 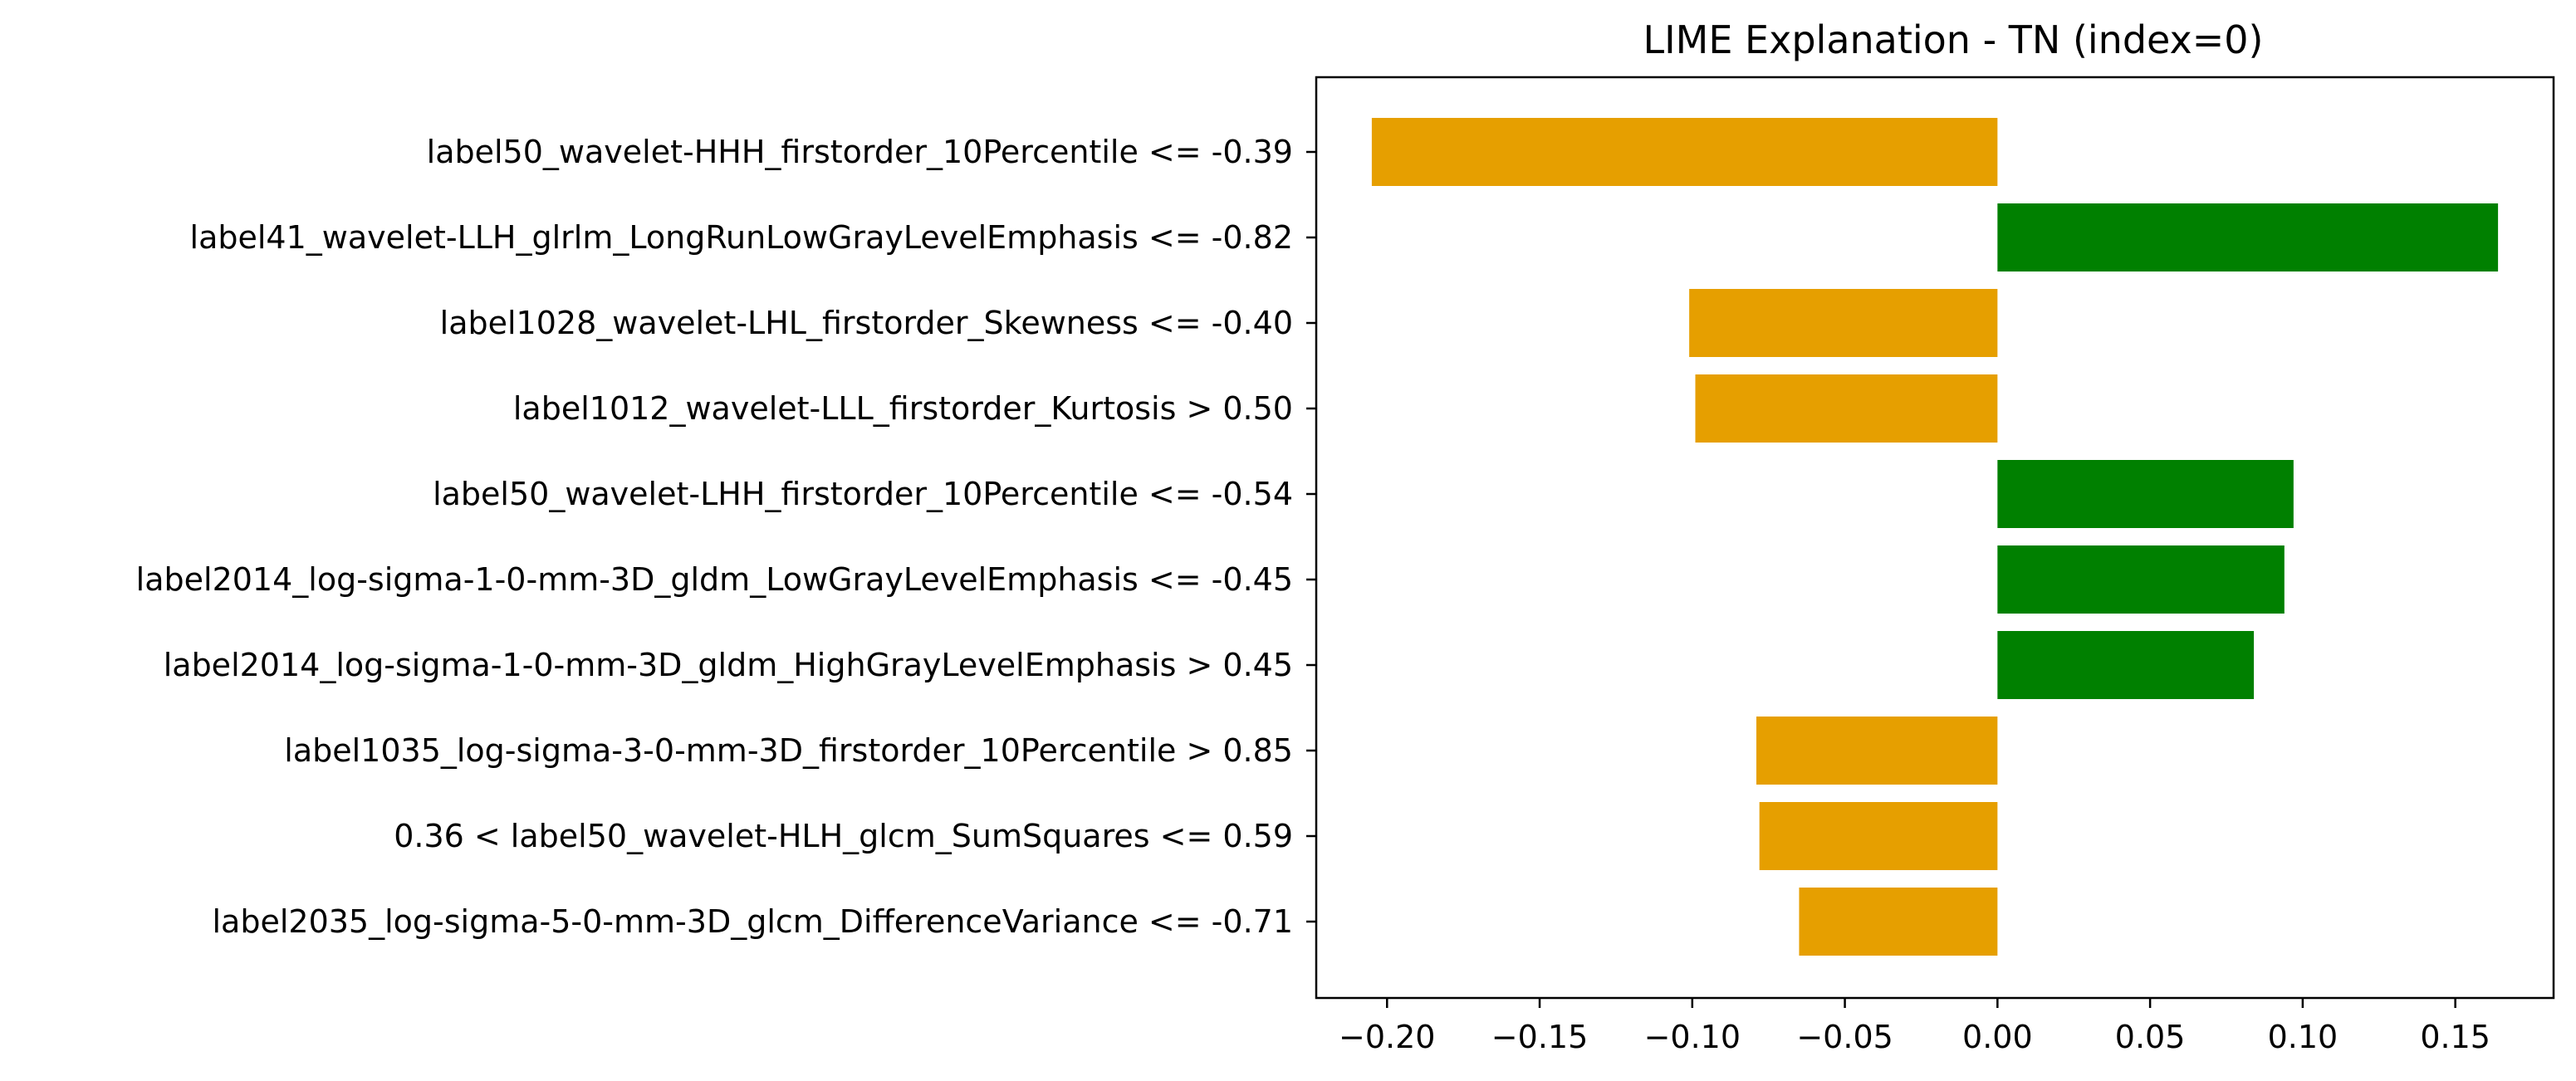 What do you see at coordinates (1844, 1037) in the screenshot?
I see `x-tick-label-3: −0.05` at bounding box center [1844, 1037].